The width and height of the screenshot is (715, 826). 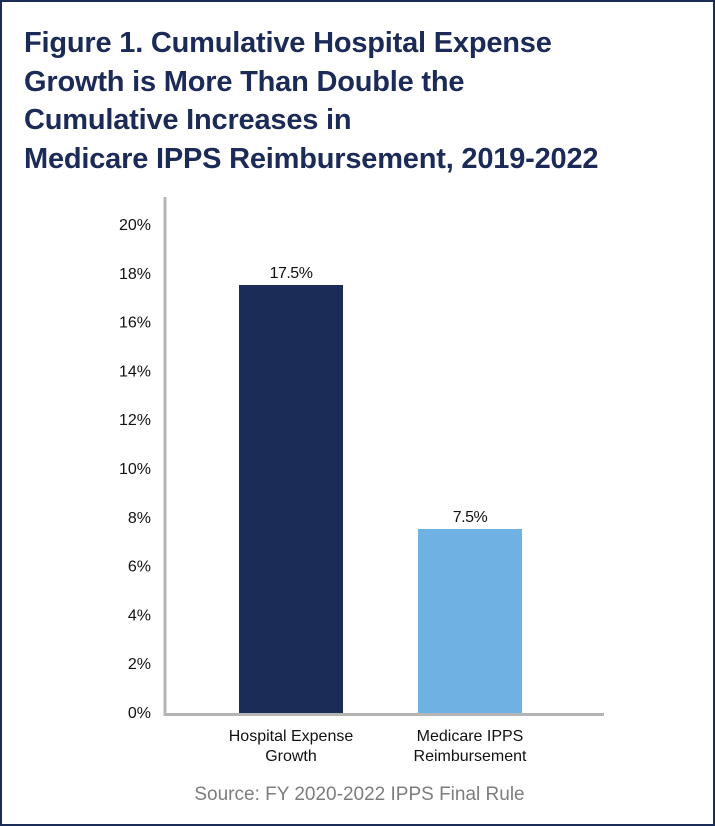 What do you see at coordinates (470, 756) in the screenshot?
I see `x-tick-label: Reimbursement` at bounding box center [470, 756].